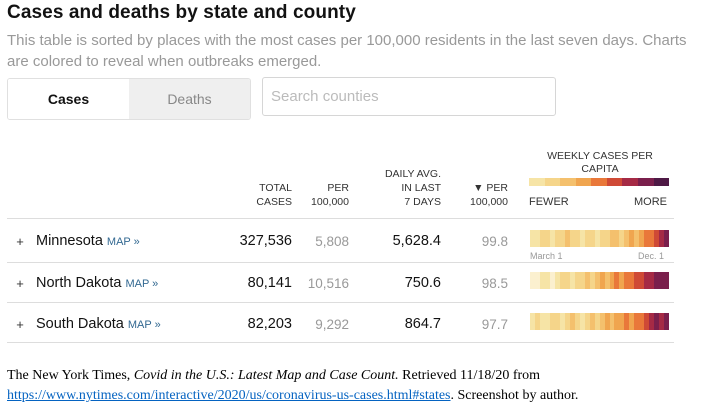 The image size is (706, 413). Describe the element at coordinates (97, 283) in the screenshot. I see `state-name: North Dakota MAP »` at that location.